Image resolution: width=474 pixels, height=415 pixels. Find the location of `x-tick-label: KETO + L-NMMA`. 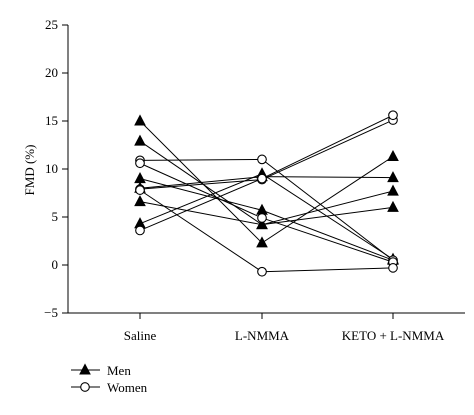

x-tick-label: KETO + L-NMMA is located at coordinates (393, 335).